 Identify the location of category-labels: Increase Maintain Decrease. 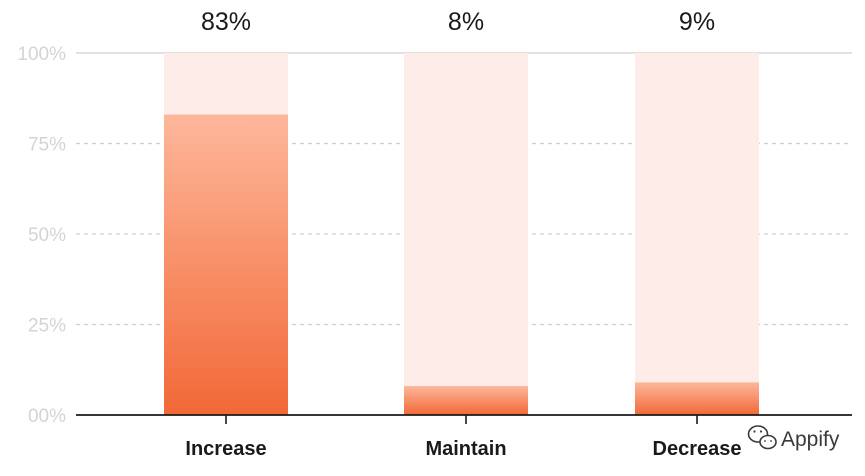
(463, 449).